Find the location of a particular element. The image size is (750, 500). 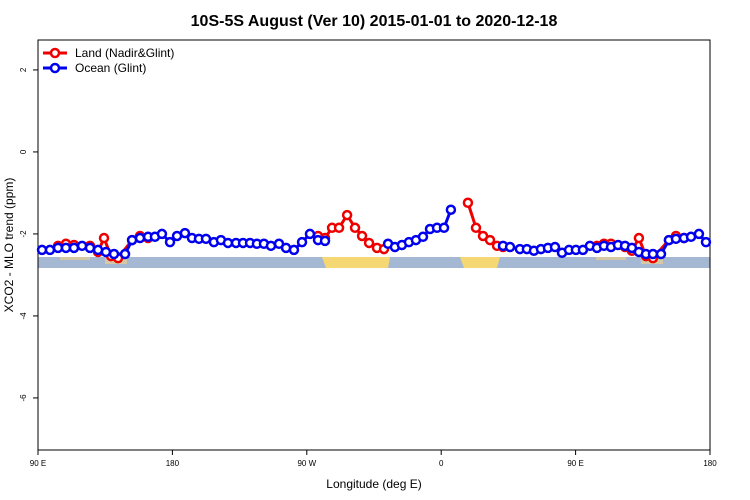

y-tick-label: 0 is located at coordinates (23, 151).